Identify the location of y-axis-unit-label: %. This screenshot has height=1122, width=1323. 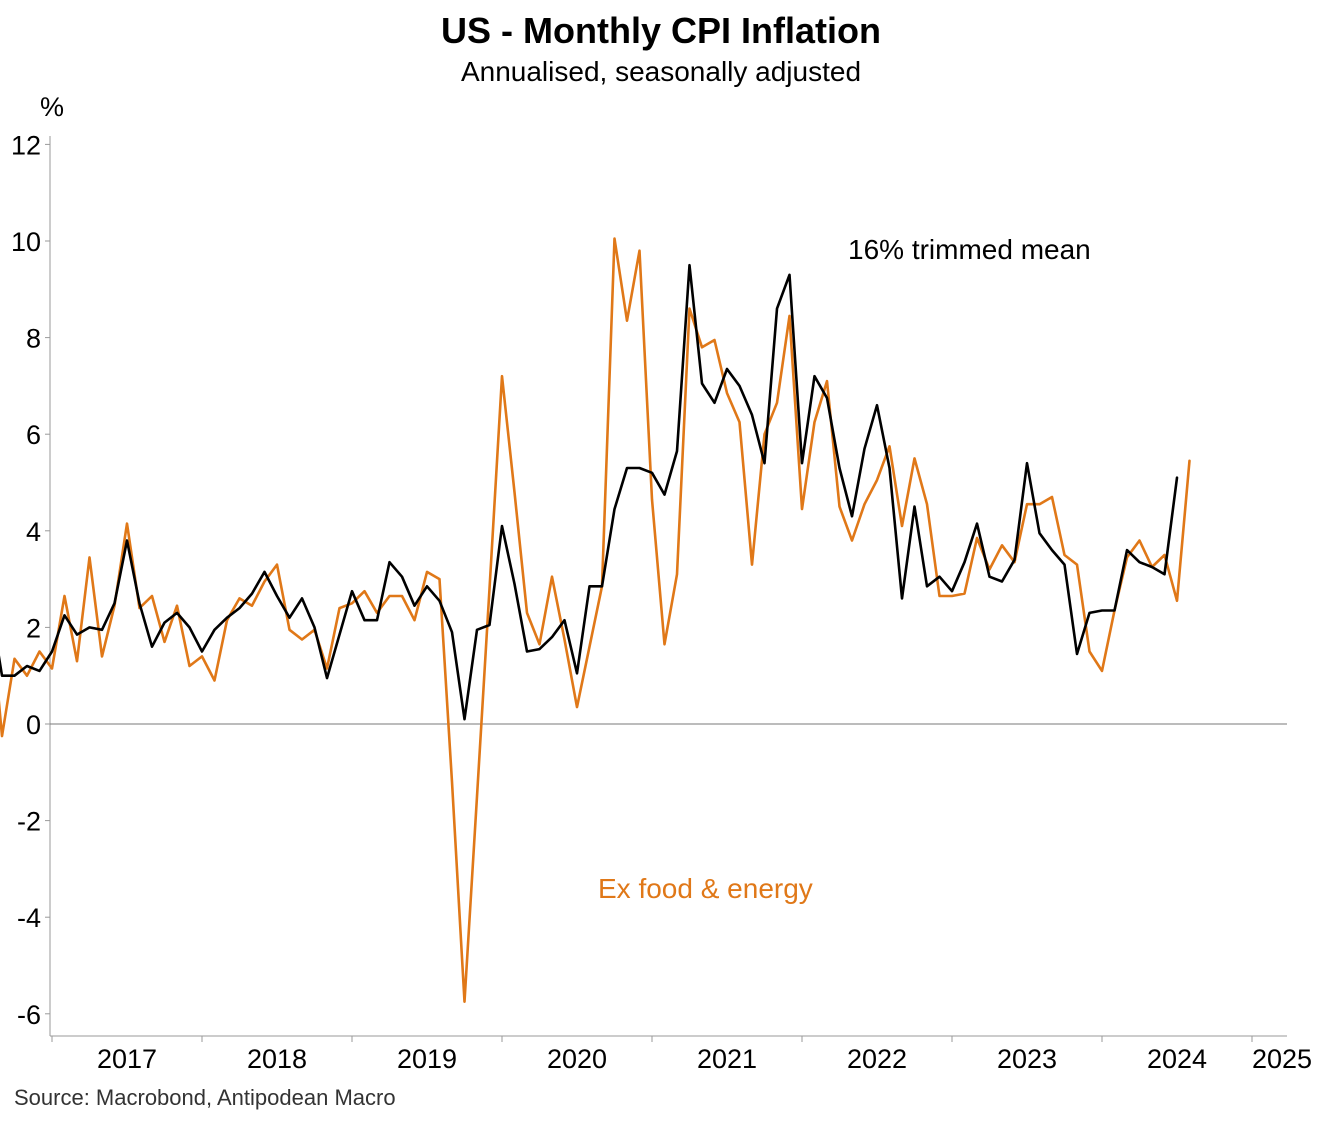
(52, 107).